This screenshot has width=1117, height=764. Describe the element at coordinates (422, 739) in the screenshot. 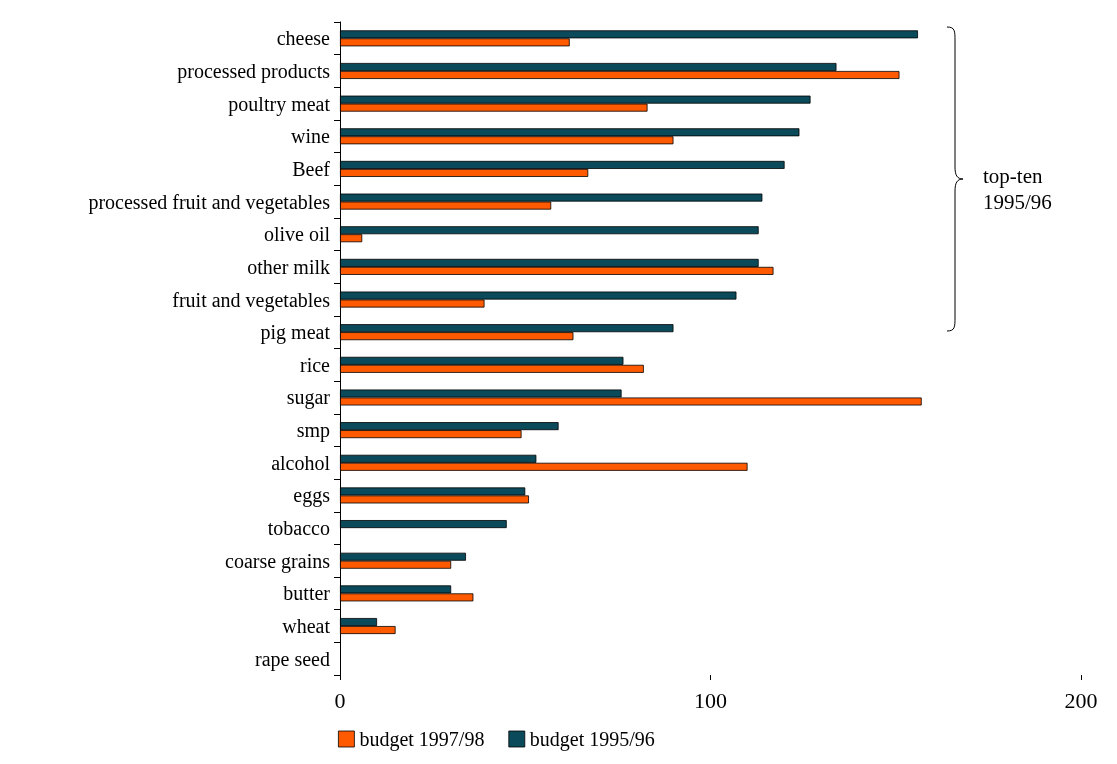

I see `legend-label: budget 1997/98` at that location.